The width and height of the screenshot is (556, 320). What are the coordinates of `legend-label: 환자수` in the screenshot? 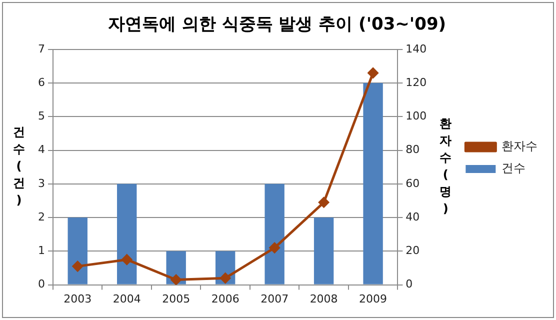 It's located at (520, 146).